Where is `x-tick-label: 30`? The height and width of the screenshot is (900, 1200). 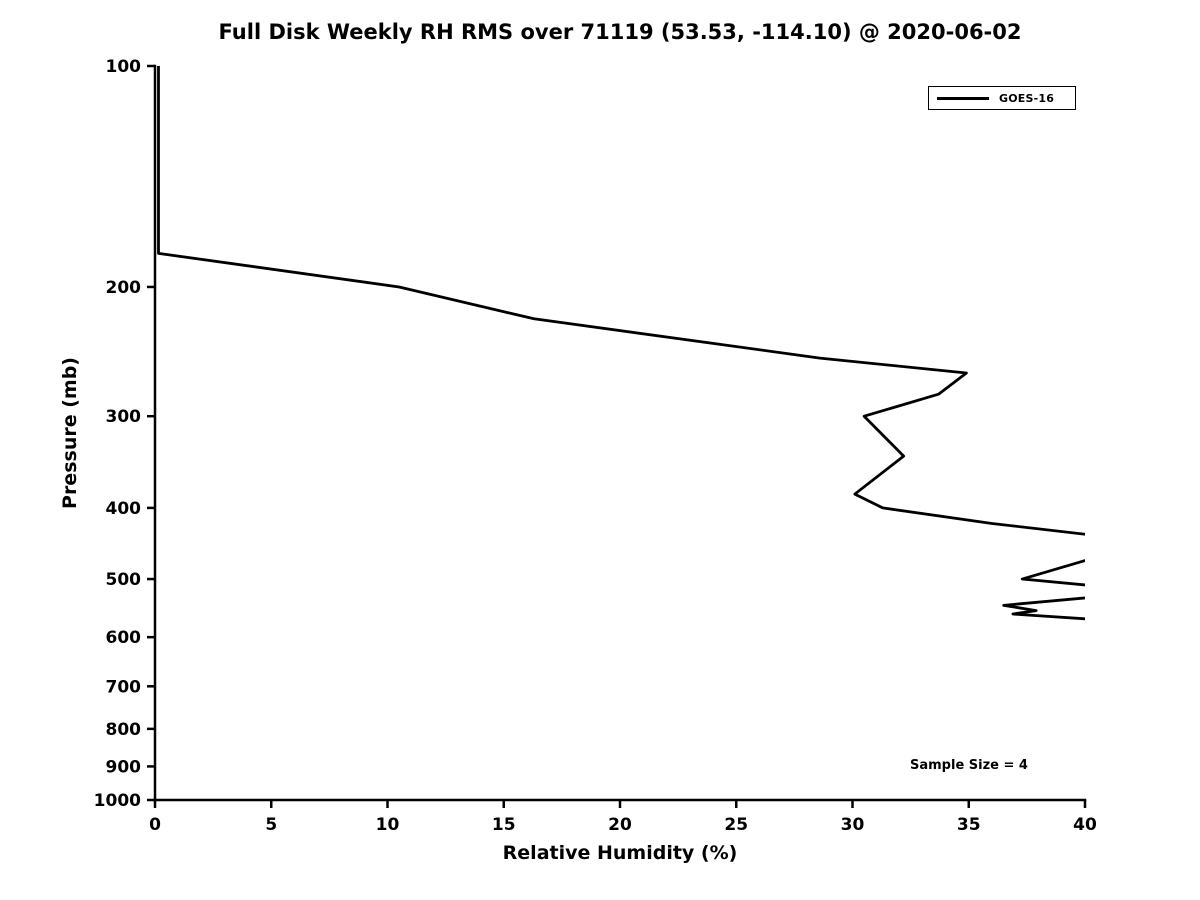 x-tick-label: 30 is located at coordinates (853, 825).